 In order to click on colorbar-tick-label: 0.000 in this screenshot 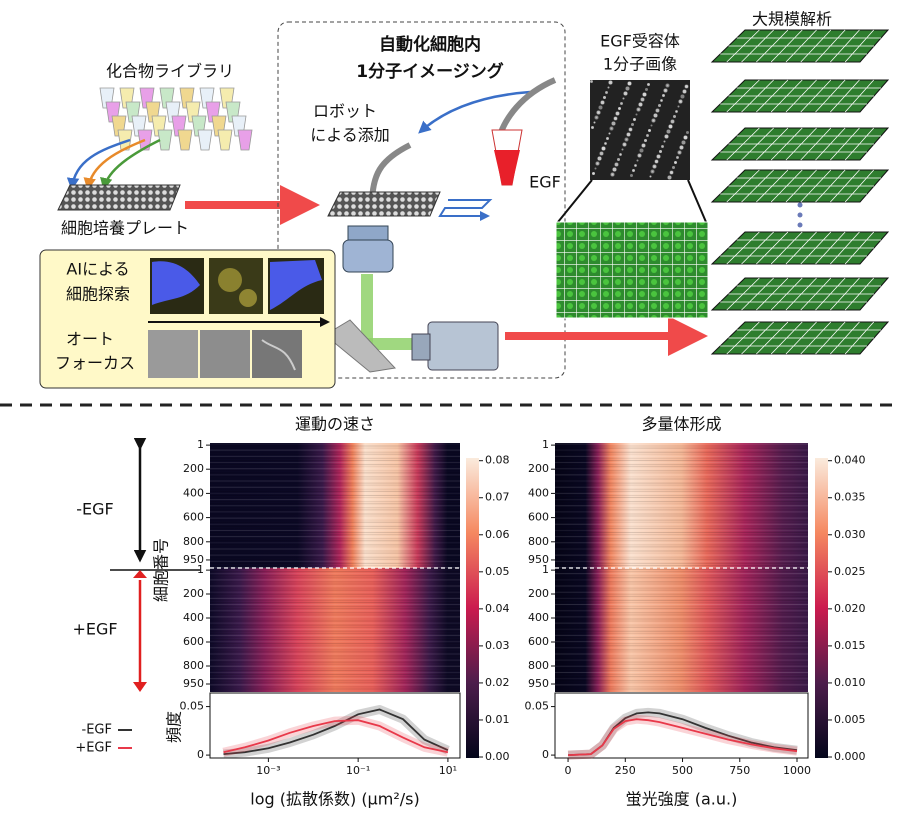, I will do `click(850, 756)`.